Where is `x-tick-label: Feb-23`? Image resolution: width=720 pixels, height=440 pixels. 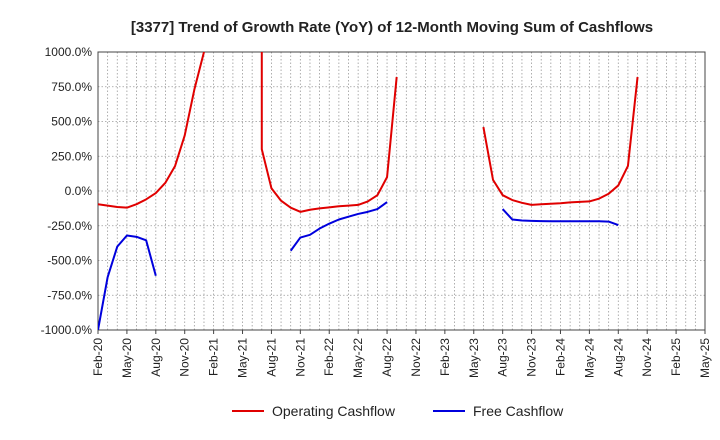
x-tick-label: Feb-23 is located at coordinates (445, 357).